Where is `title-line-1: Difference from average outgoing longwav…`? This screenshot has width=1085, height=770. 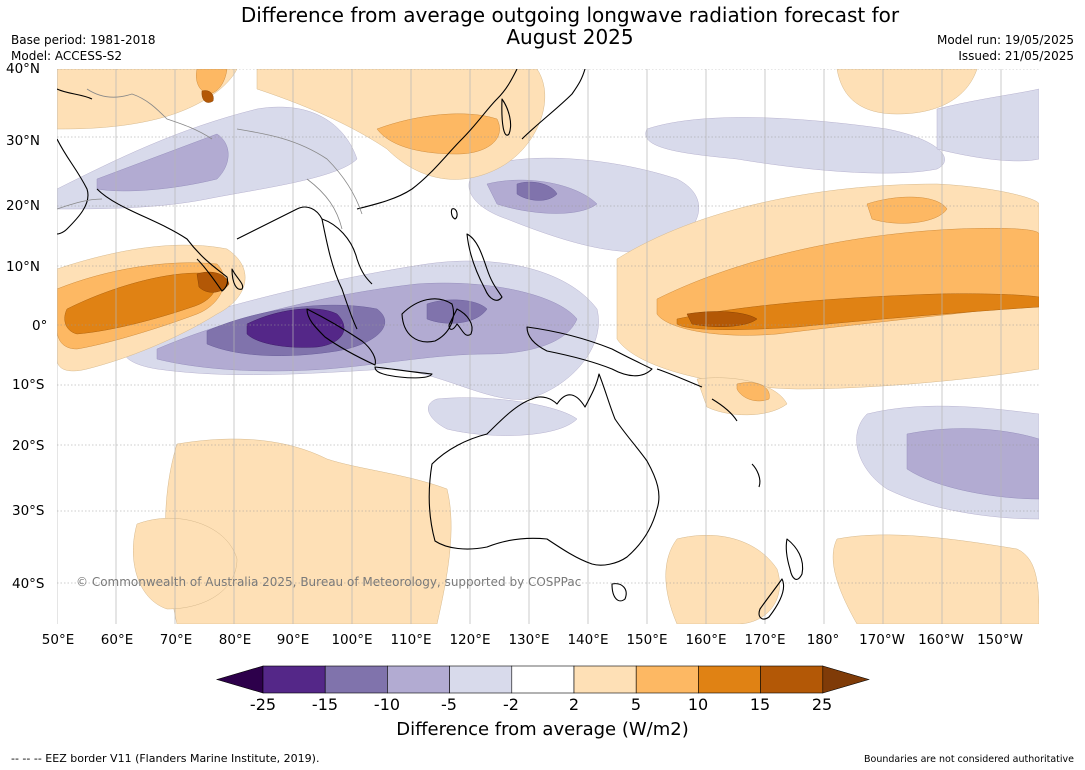 title-line-1: Difference from average outgoing longwav… is located at coordinates (570, 15).